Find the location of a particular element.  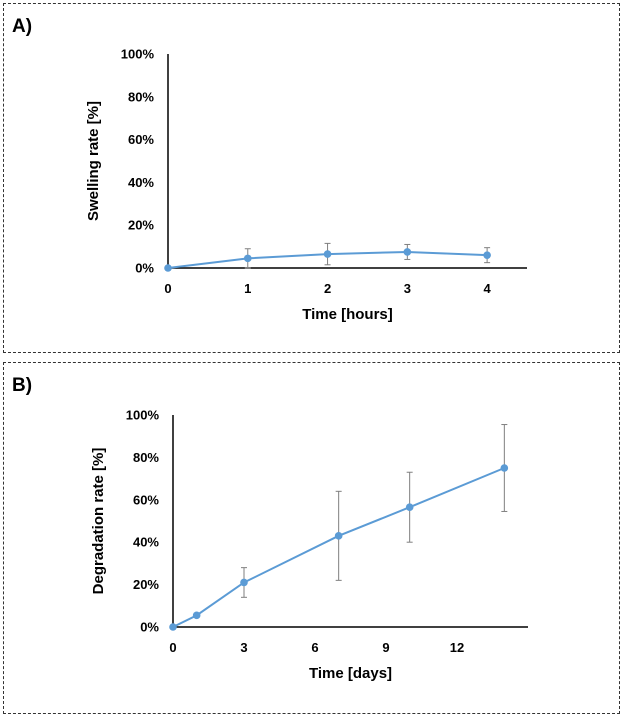

x-tick-label: 9 is located at coordinates (385, 647).